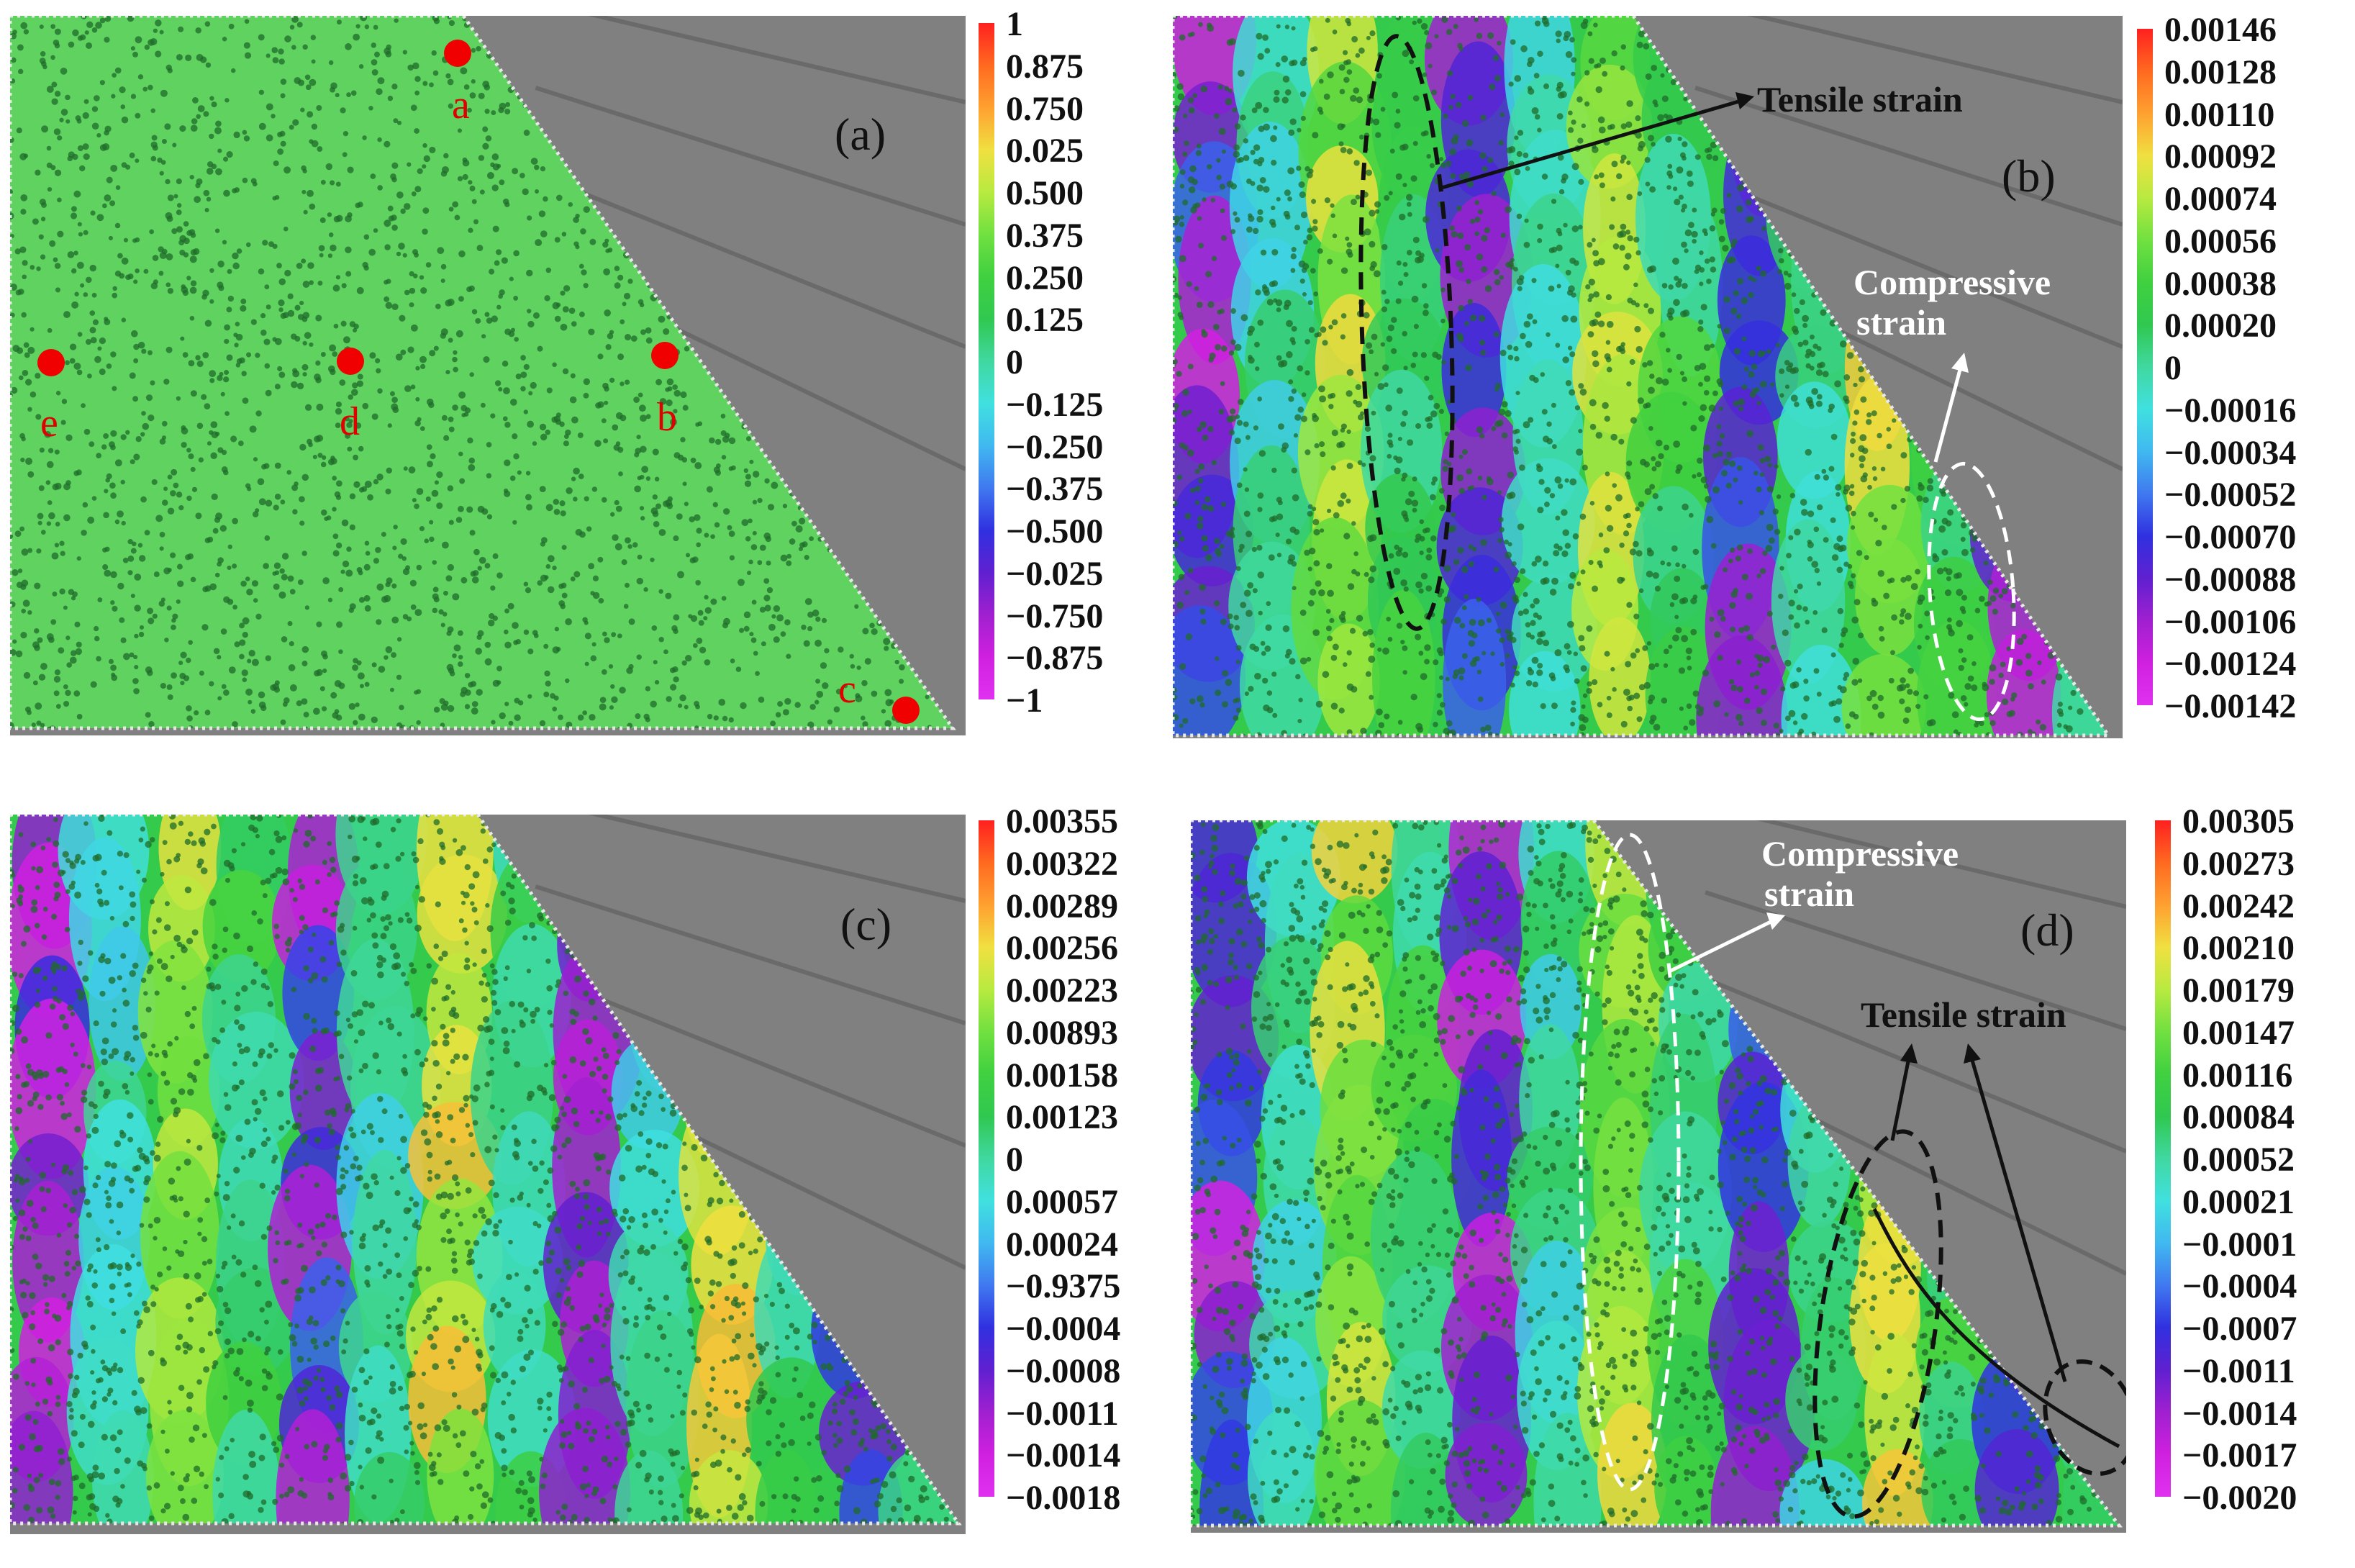 This screenshot has width=2355, height=1568. What do you see at coordinates (866, 924) in the screenshot?
I see `panel-label-c: (c)` at bounding box center [866, 924].